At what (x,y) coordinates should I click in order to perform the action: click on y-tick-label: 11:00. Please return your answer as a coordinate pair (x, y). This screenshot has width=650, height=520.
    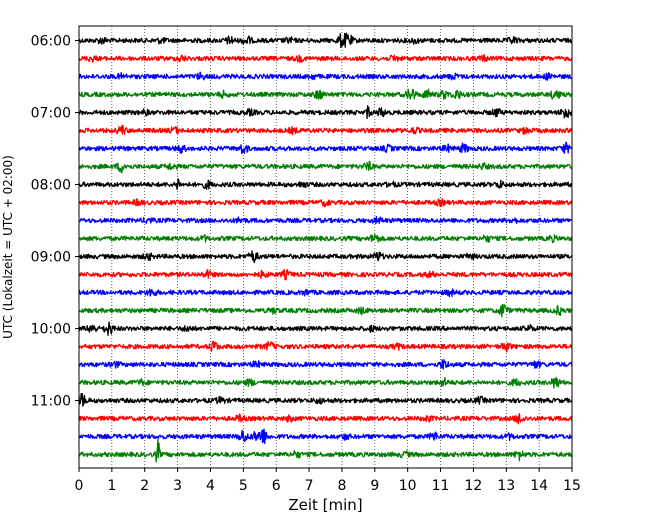
    Looking at the image, I should click on (51, 402).